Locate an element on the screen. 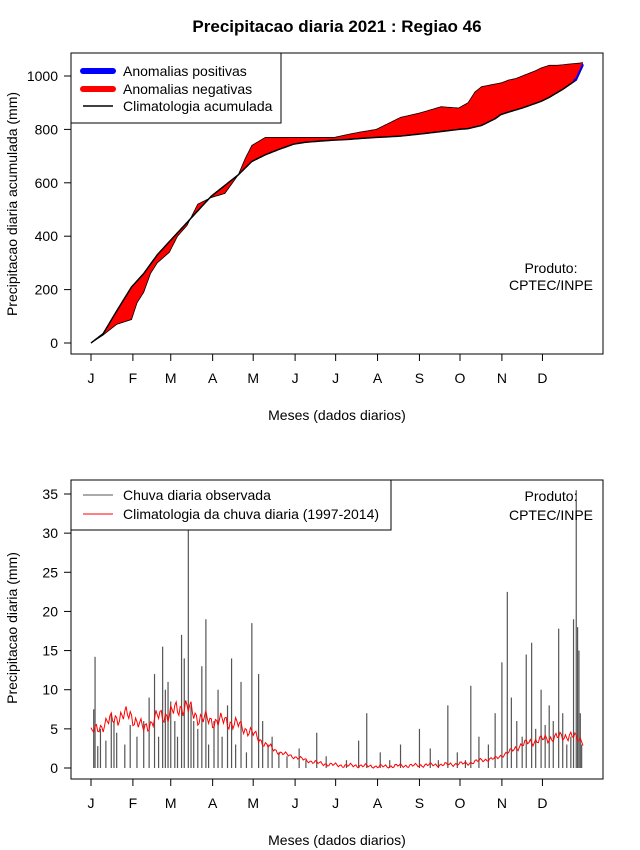 The image size is (640, 850). legend-label-climatology: Climatologia acumulada is located at coordinates (198, 106).